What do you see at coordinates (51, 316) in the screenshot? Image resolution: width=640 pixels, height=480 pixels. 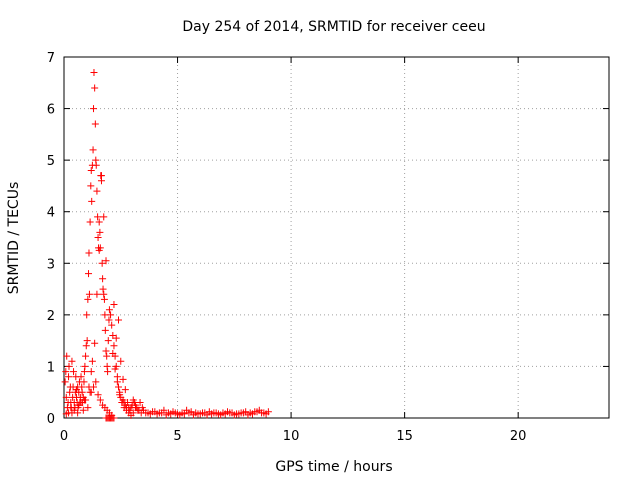 I see `y-tick-label: 2` at bounding box center [51, 316].